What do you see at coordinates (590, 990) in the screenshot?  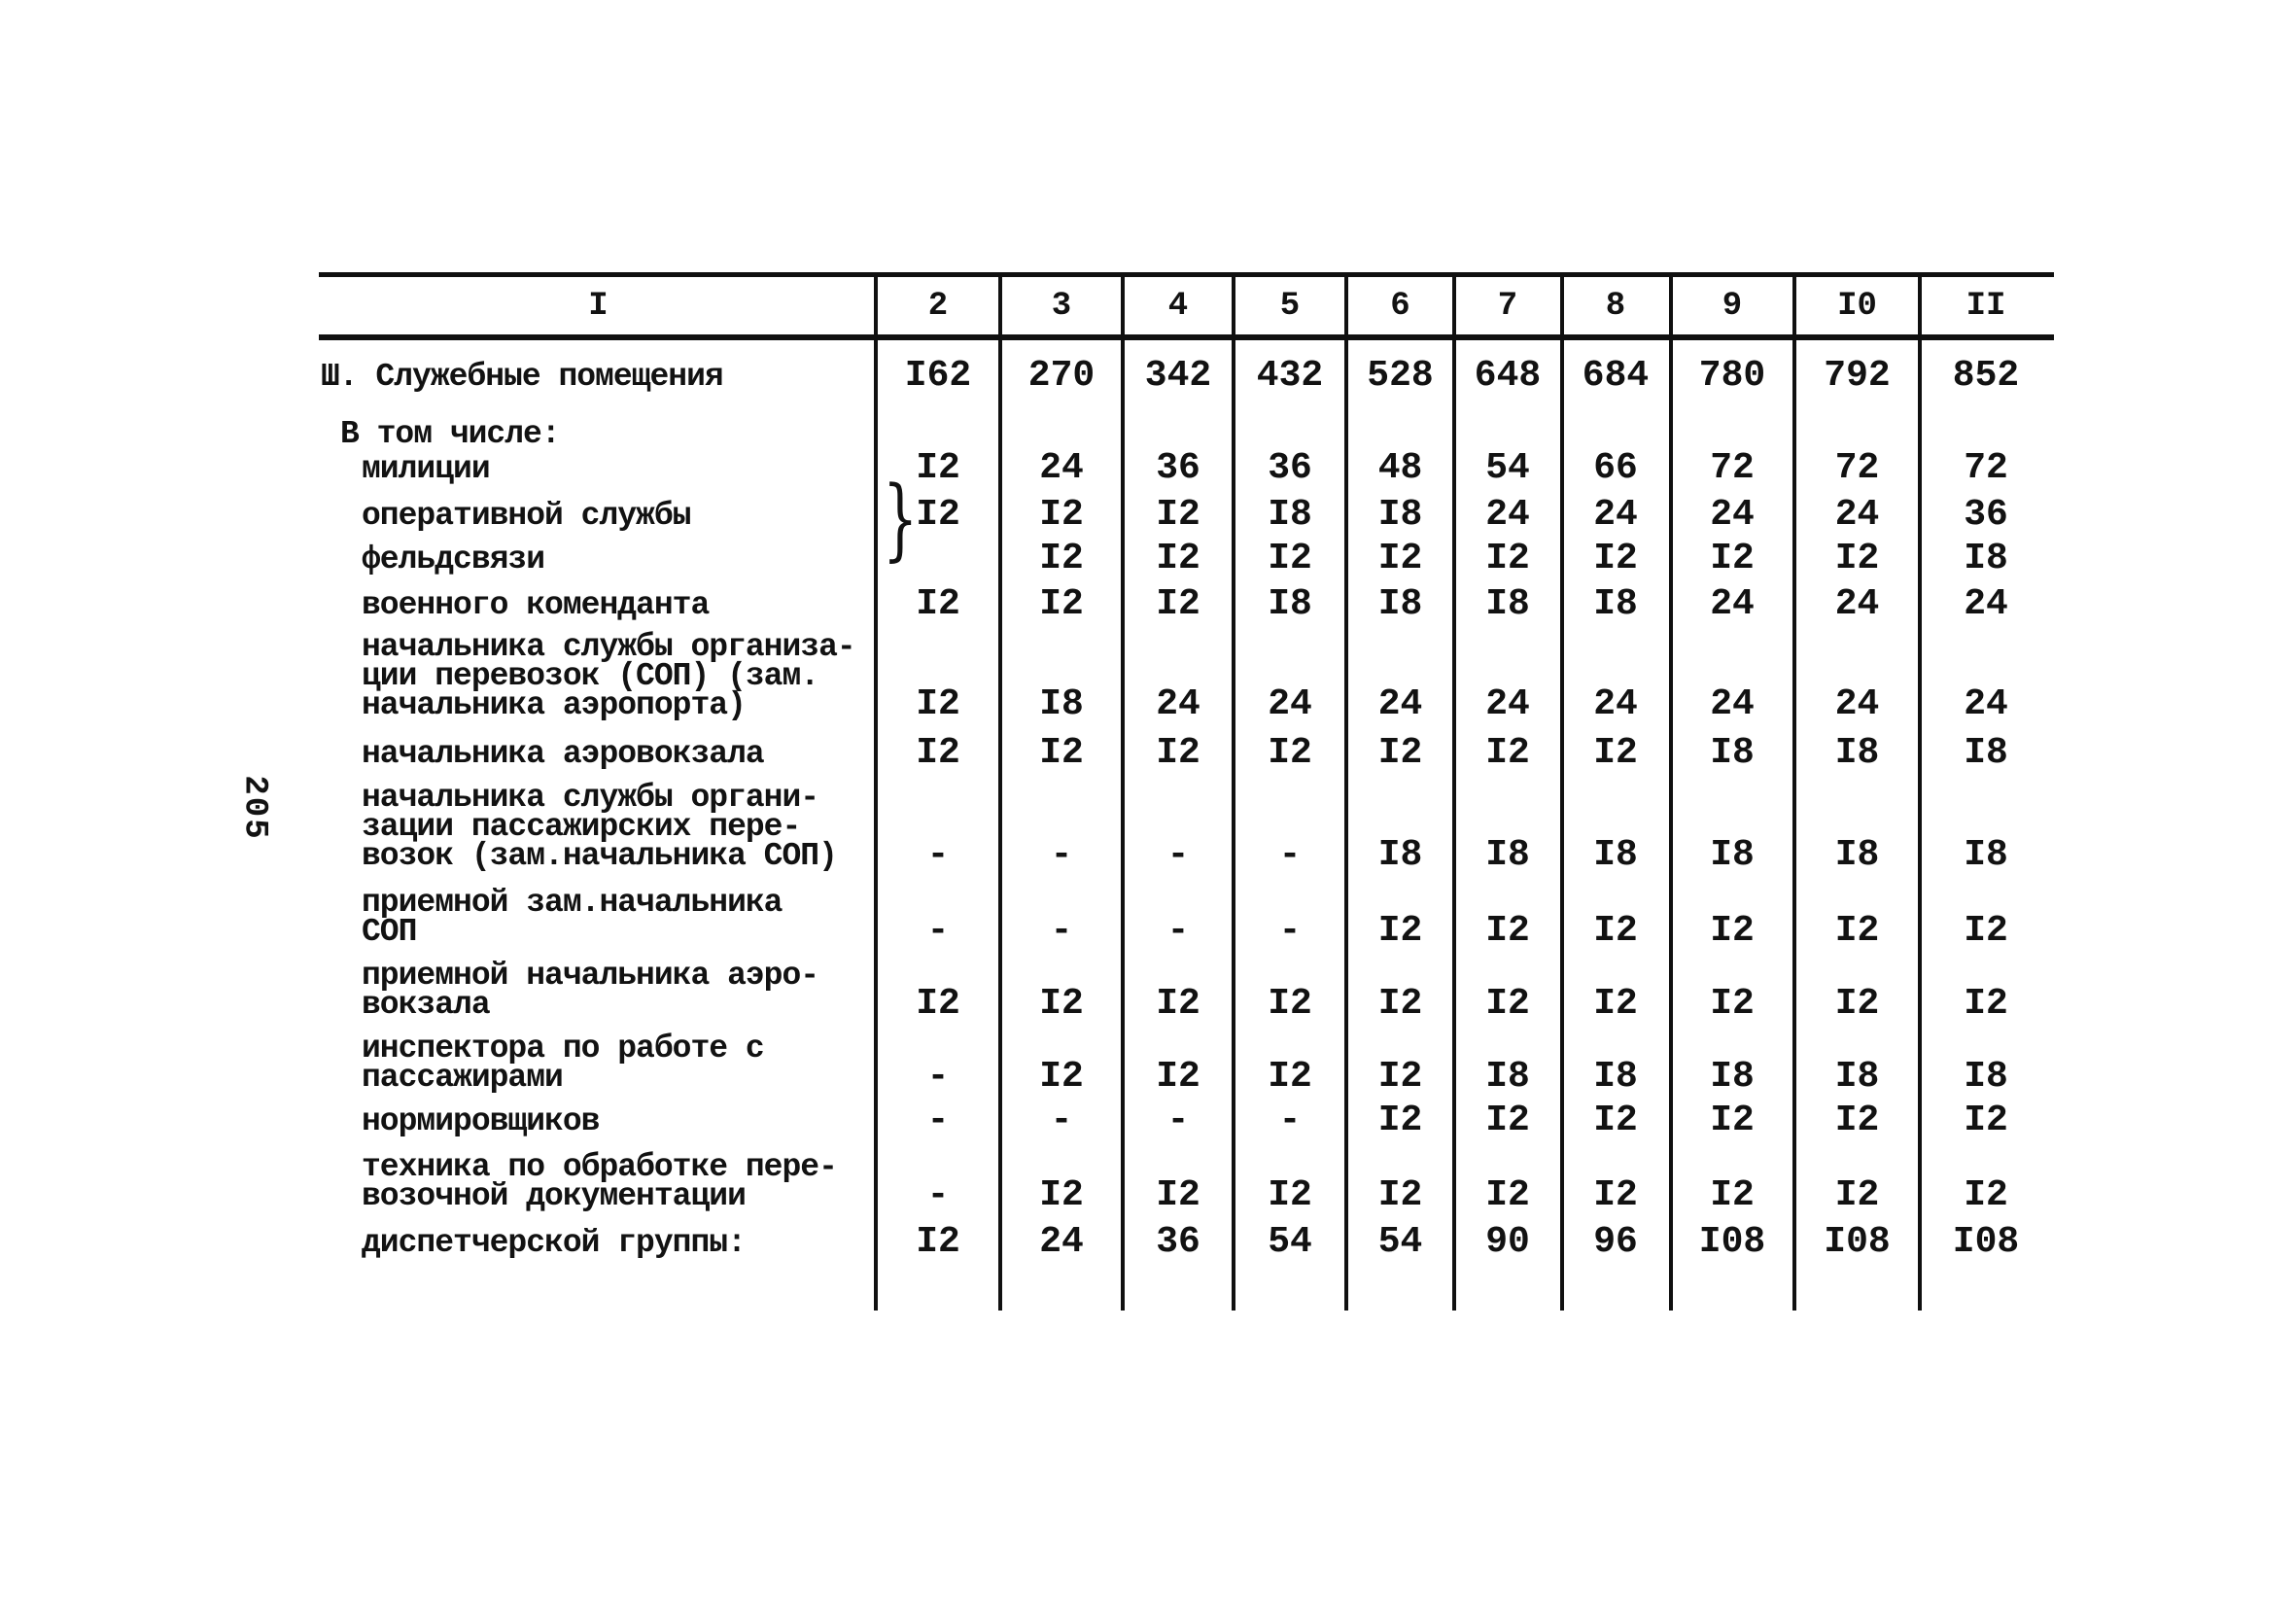 I see `row-label: приемной начальника аэро- вокзала` at bounding box center [590, 990].